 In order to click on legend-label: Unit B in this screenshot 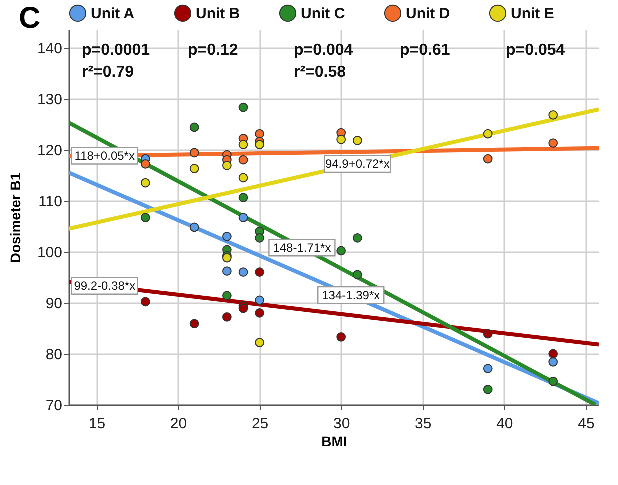, I will do `click(218, 13)`.